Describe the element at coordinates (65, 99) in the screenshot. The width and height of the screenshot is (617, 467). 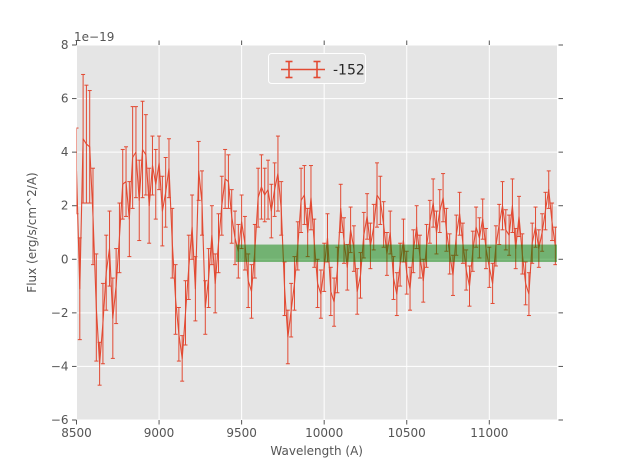
I see `y-tick-label: 6` at that location.